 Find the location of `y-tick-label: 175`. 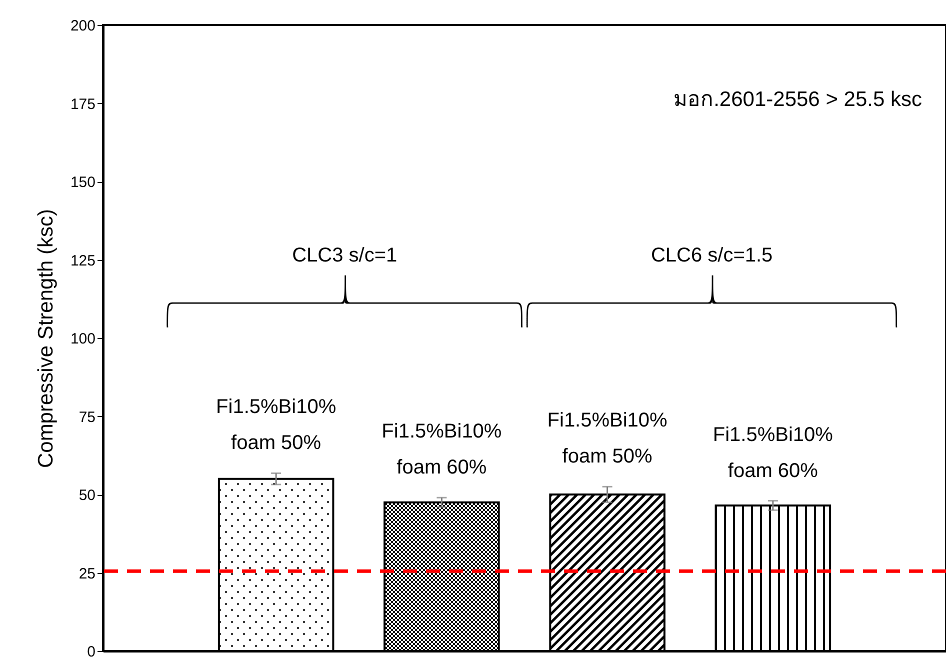

y-tick-label: 175 is located at coordinates (83, 104).